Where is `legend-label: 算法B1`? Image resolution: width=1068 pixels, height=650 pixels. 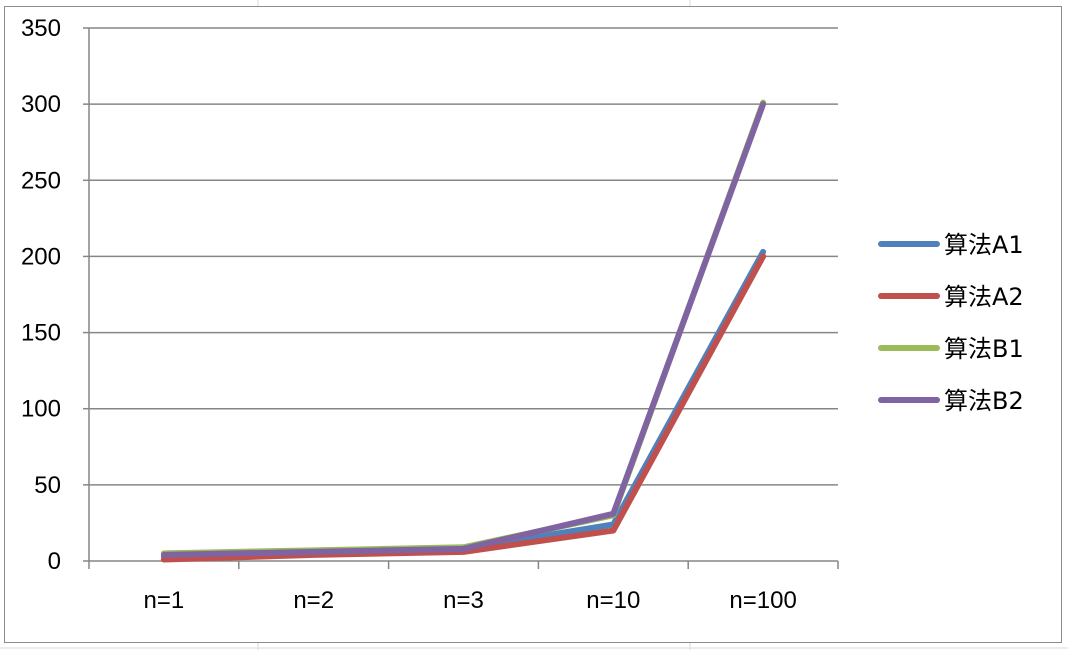
legend-label: 算法B1 is located at coordinates (984, 349).